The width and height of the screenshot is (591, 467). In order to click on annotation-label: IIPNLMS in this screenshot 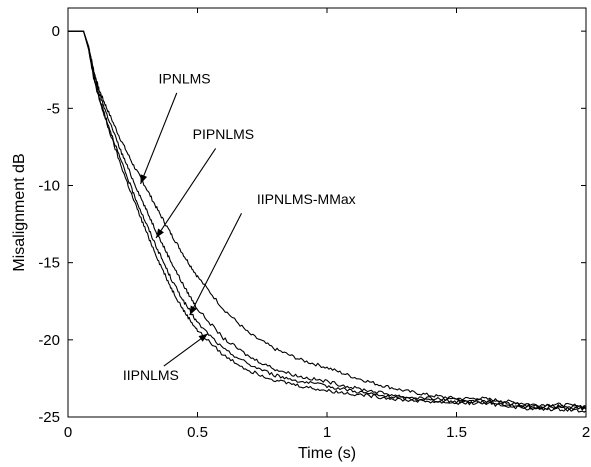, I will do `click(151, 375)`.